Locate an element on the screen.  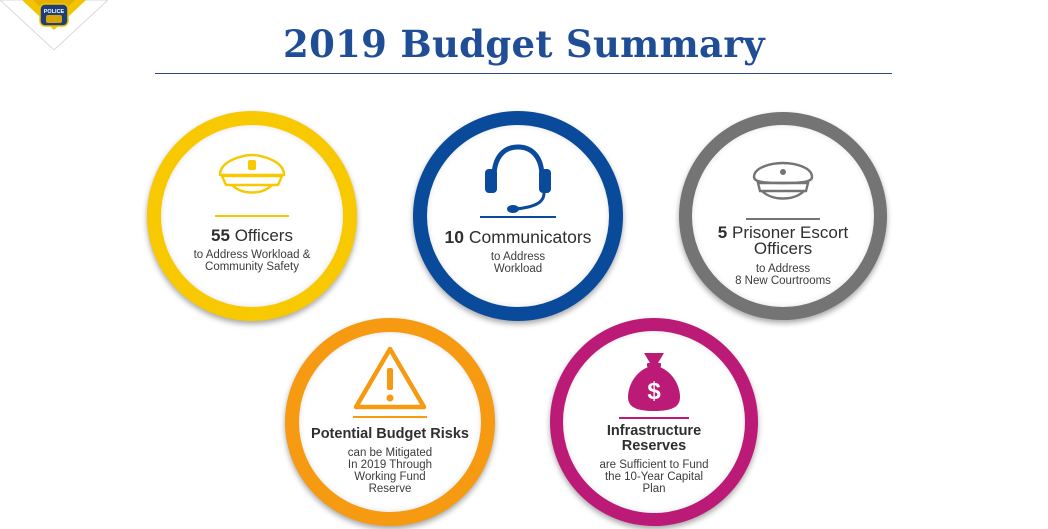
detail-line: Working Fund is located at coordinates (390, 477).